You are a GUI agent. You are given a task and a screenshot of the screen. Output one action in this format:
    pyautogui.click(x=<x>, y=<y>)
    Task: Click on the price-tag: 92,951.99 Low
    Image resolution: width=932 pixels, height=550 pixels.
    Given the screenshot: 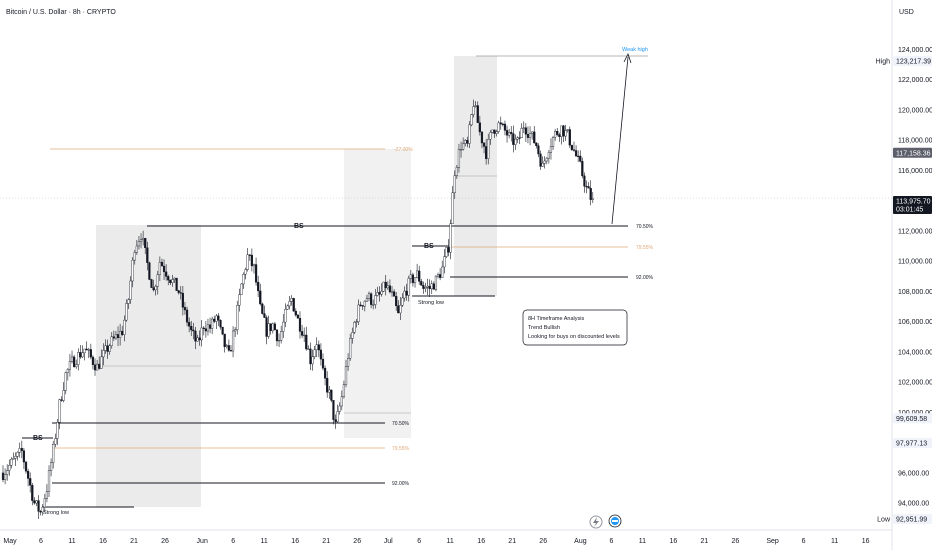 What is the action you would take?
    pyautogui.click(x=904, y=519)
    